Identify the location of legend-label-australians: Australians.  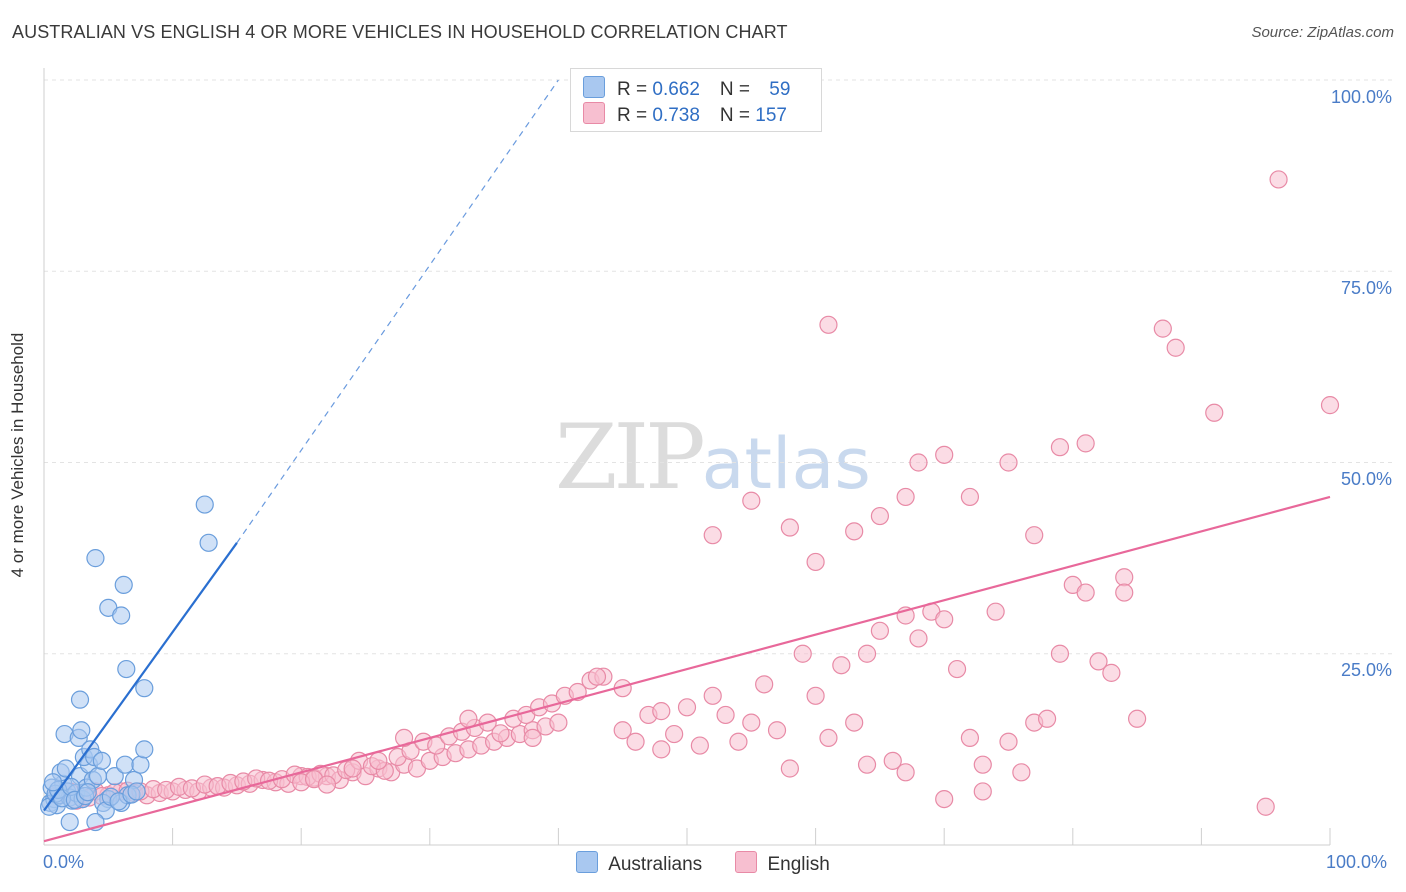
(655, 864).